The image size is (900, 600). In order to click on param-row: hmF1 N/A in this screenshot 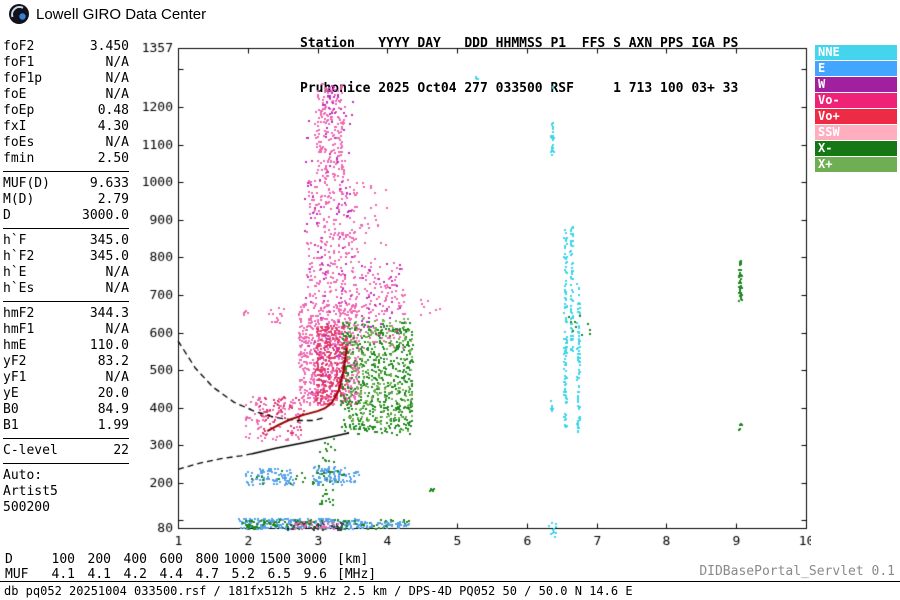, I will do `click(66, 330)`.